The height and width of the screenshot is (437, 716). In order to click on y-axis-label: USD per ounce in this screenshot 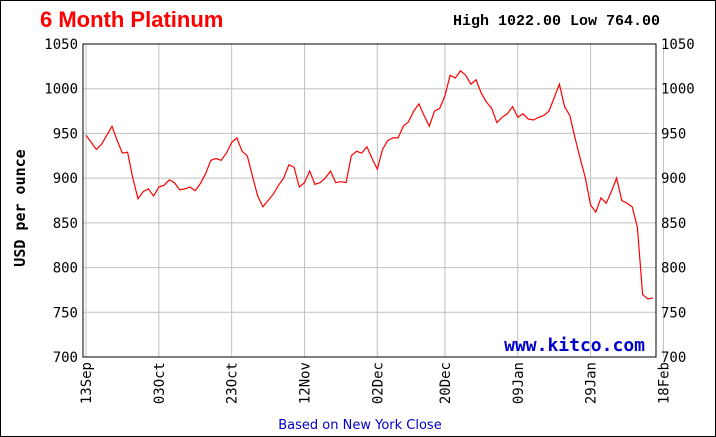, I will do `click(20, 207)`.